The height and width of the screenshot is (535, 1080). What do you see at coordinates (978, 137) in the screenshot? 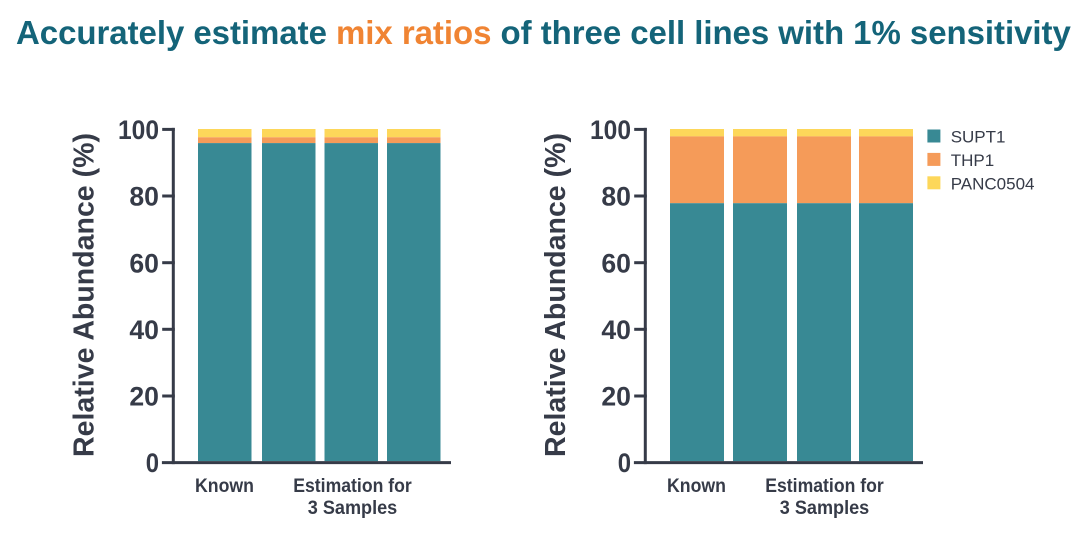
I see `svg-text: SUPT1` at bounding box center [978, 137].